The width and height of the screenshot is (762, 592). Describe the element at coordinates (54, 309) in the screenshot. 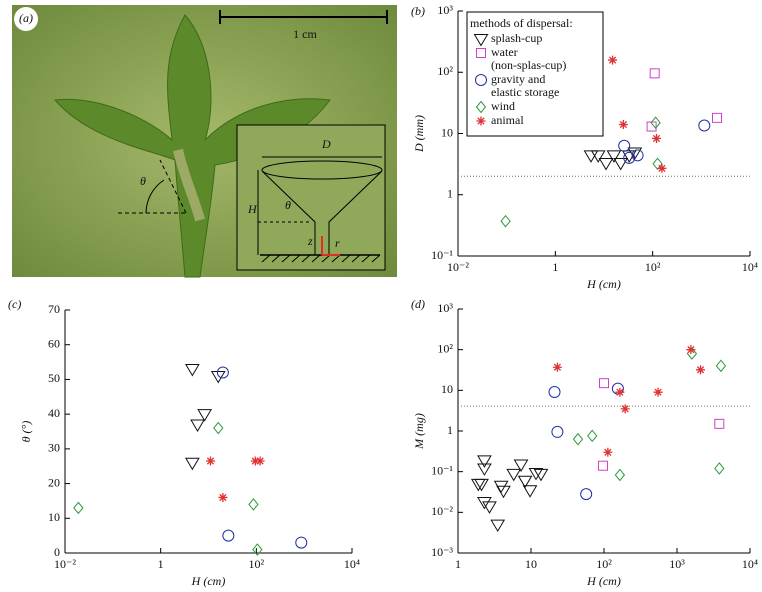

I see `y-tick-label: 70` at that location.